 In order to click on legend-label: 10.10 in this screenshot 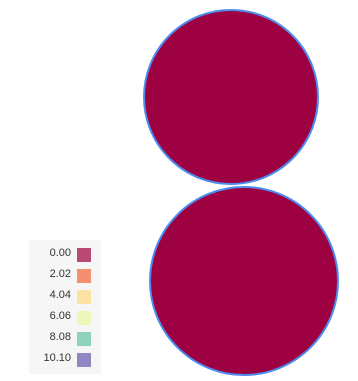, I will do `click(57, 358)`.